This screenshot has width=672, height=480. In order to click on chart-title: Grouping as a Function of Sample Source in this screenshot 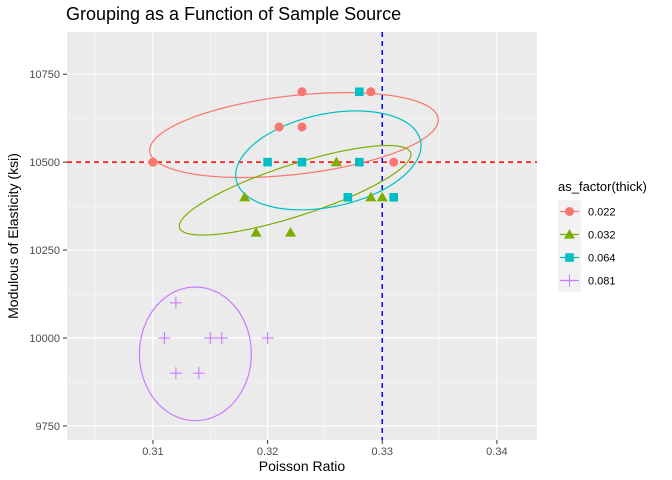, I will do `click(233, 14)`.